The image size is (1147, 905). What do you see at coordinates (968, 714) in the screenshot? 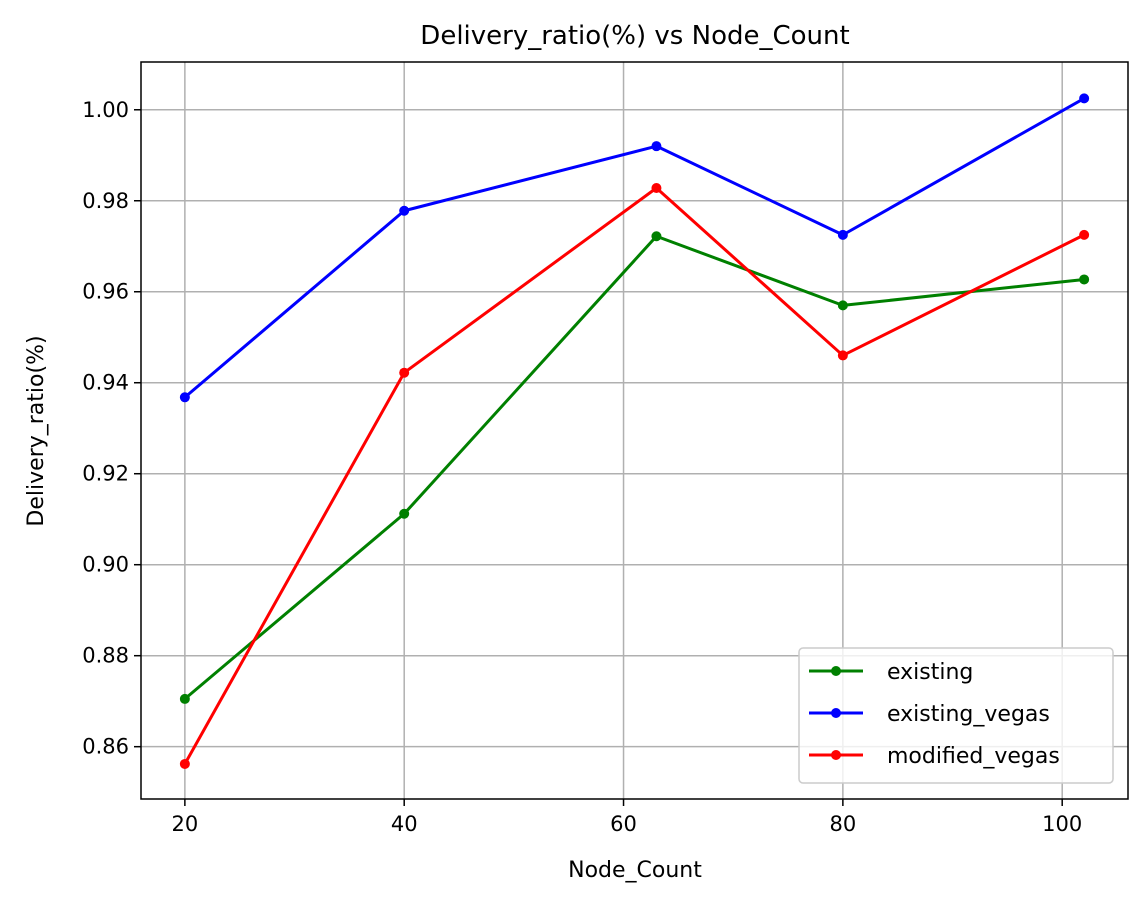
I see `legend-label: existing_vegas` at bounding box center [968, 714].